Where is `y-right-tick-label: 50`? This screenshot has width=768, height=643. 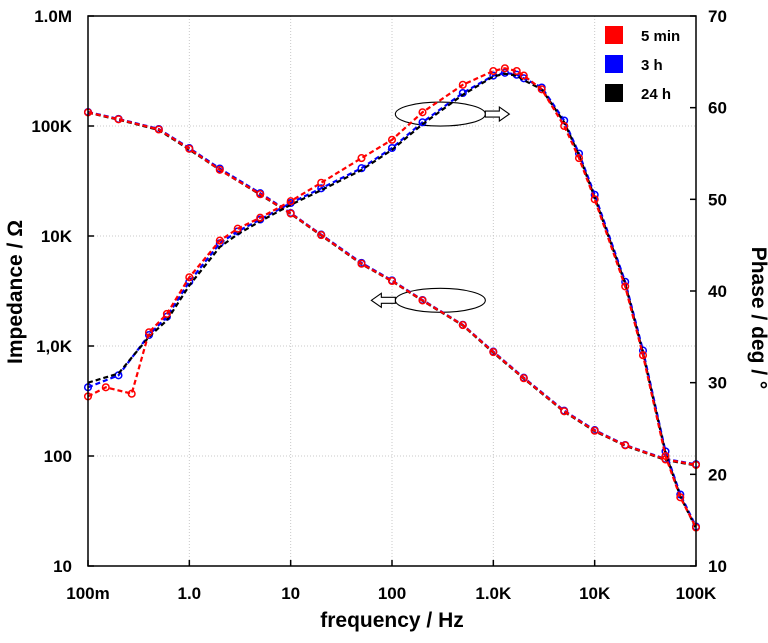 y-right-tick-label: 50 is located at coordinates (717, 199).